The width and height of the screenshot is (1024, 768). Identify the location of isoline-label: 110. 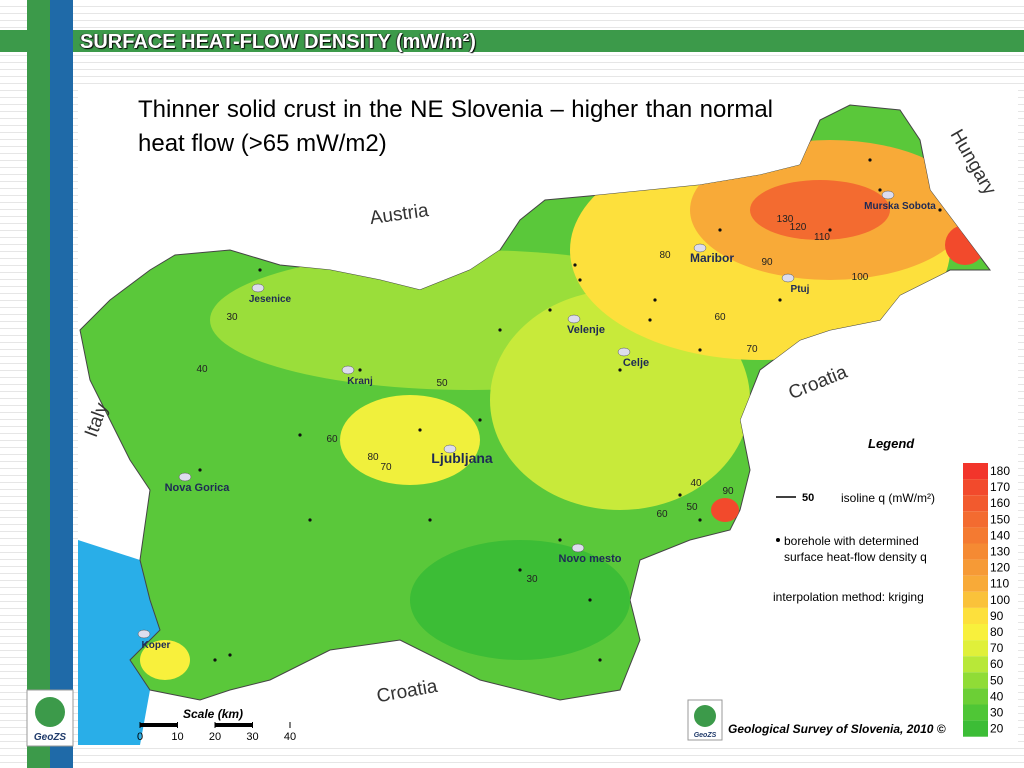
(822, 237).